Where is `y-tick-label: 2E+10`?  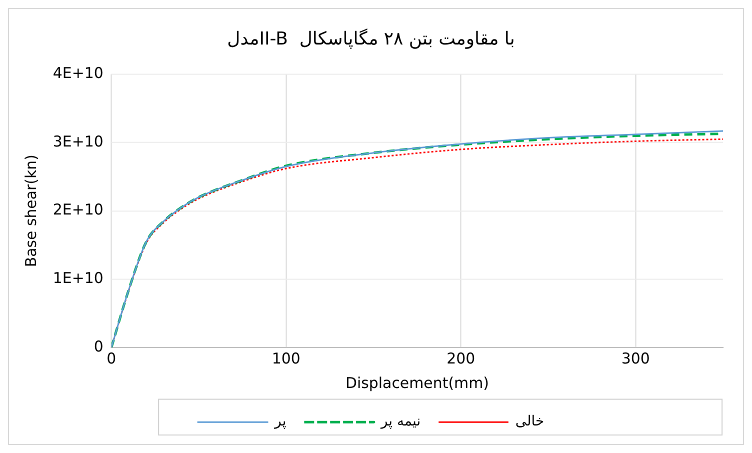
y-tick-label: 2E+10 is located at coordinates (78, 209).